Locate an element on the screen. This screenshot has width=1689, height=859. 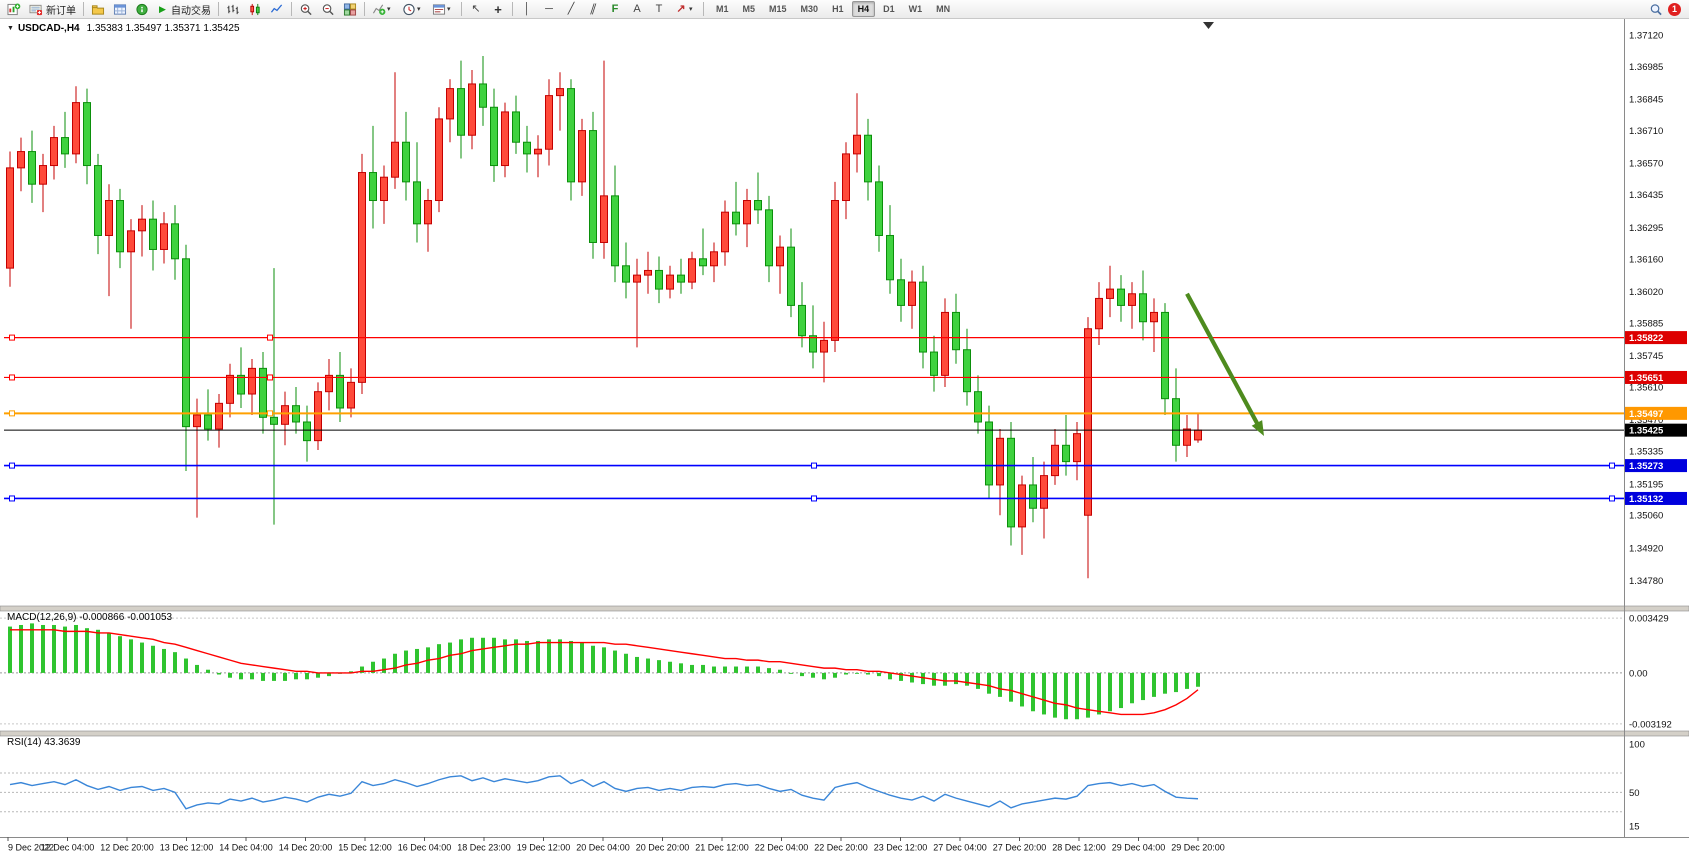
time-axis-label: 14 Dec 04:00 is located at coordinates (246, 848).